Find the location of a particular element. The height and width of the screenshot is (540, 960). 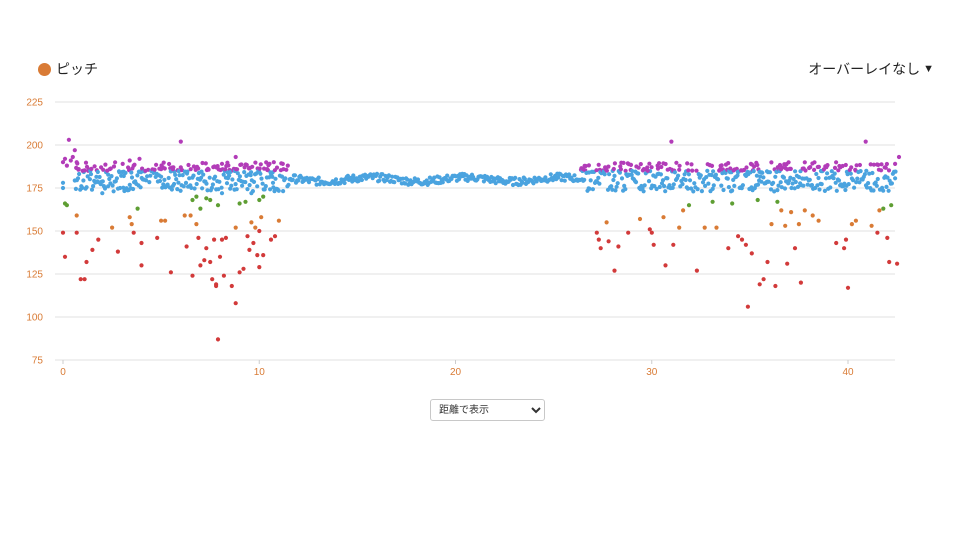

y-tick-label-175: 175 is located at coordinates (34, 189).